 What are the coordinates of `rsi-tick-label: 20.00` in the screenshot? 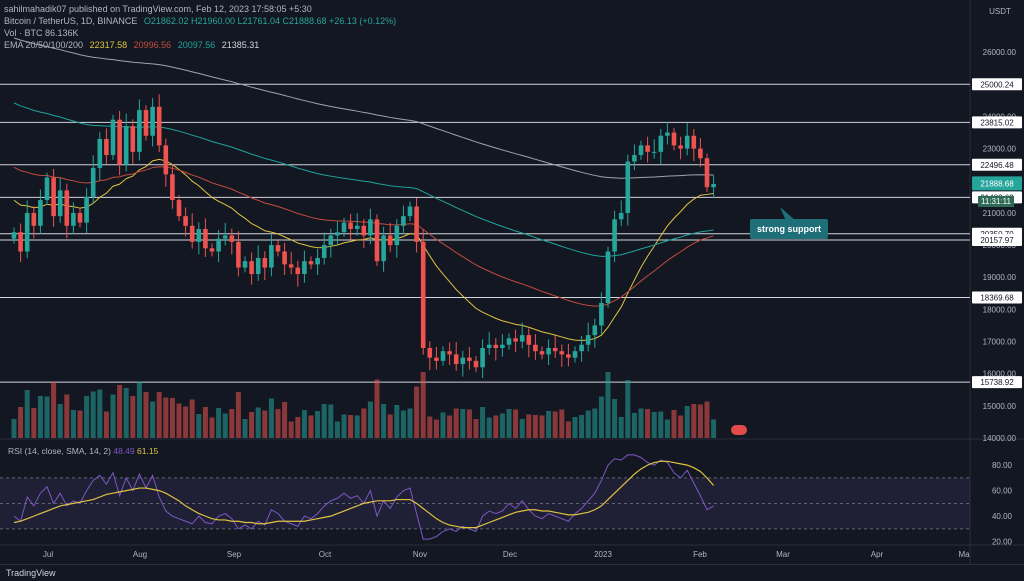 It's located at (1002, 542).